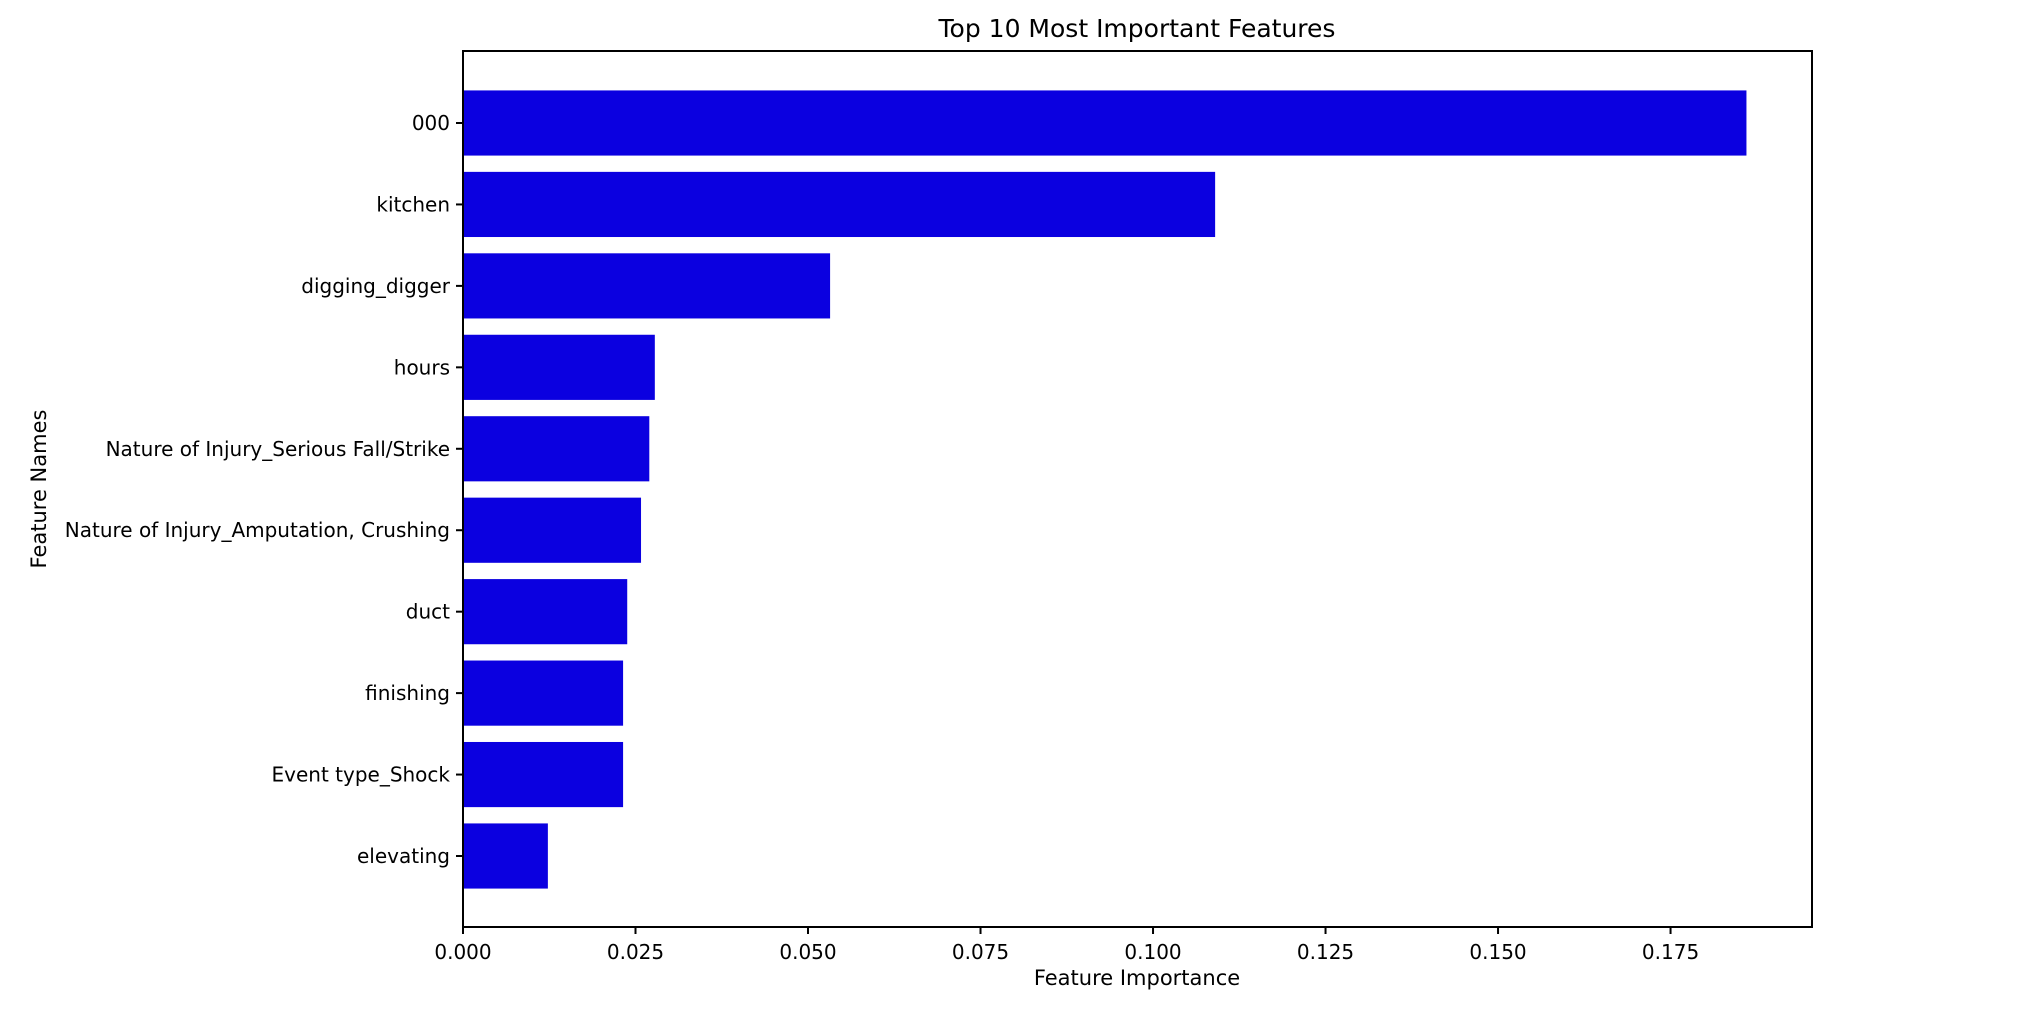  I want to click on y-tick-label: digging_digger, so click(376, 286).